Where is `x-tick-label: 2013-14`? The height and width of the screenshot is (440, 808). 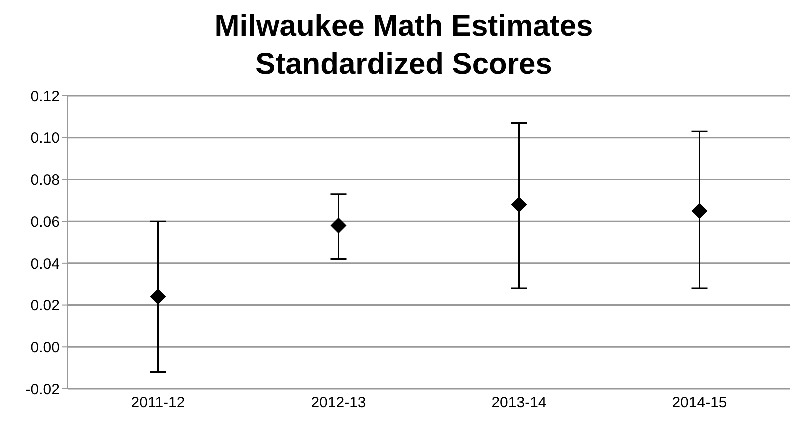 x-tick-label: 2013-14 is located at coordinates (519, 403).